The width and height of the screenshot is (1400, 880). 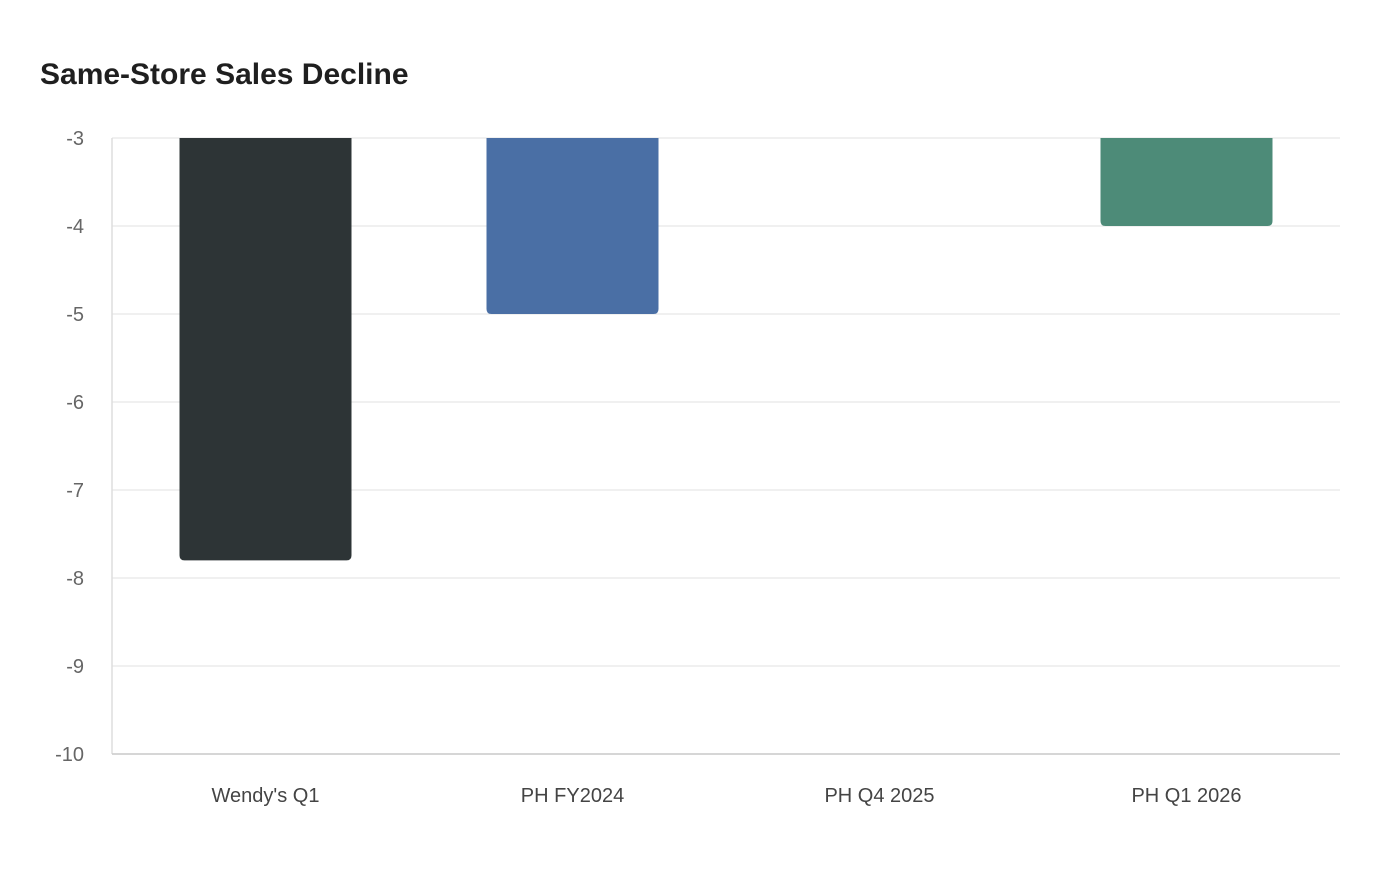 I want to click on y-tick-label: -10, so click(x=69, y=755).